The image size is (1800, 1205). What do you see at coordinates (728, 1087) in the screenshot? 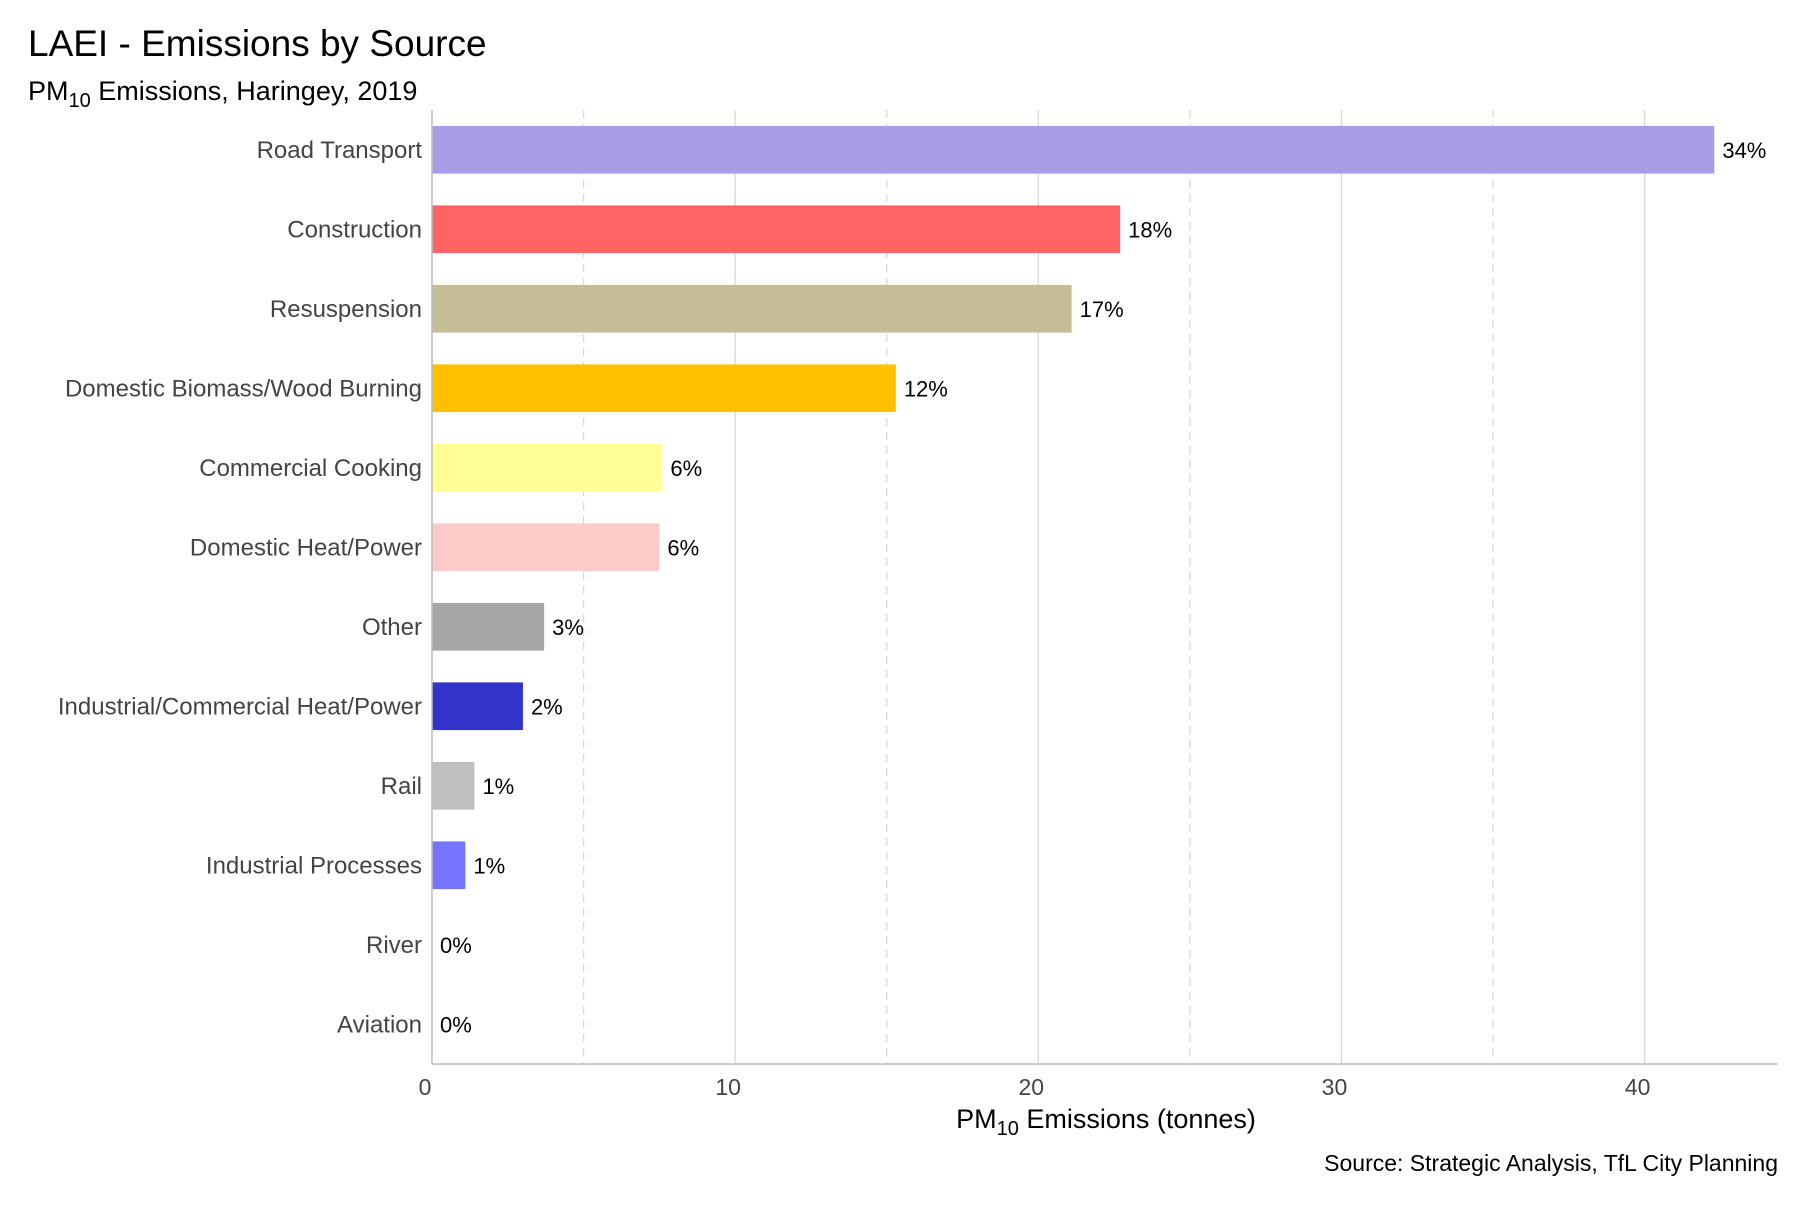
I see `x-tick-label: 10` at bounding box center [728, 1087].